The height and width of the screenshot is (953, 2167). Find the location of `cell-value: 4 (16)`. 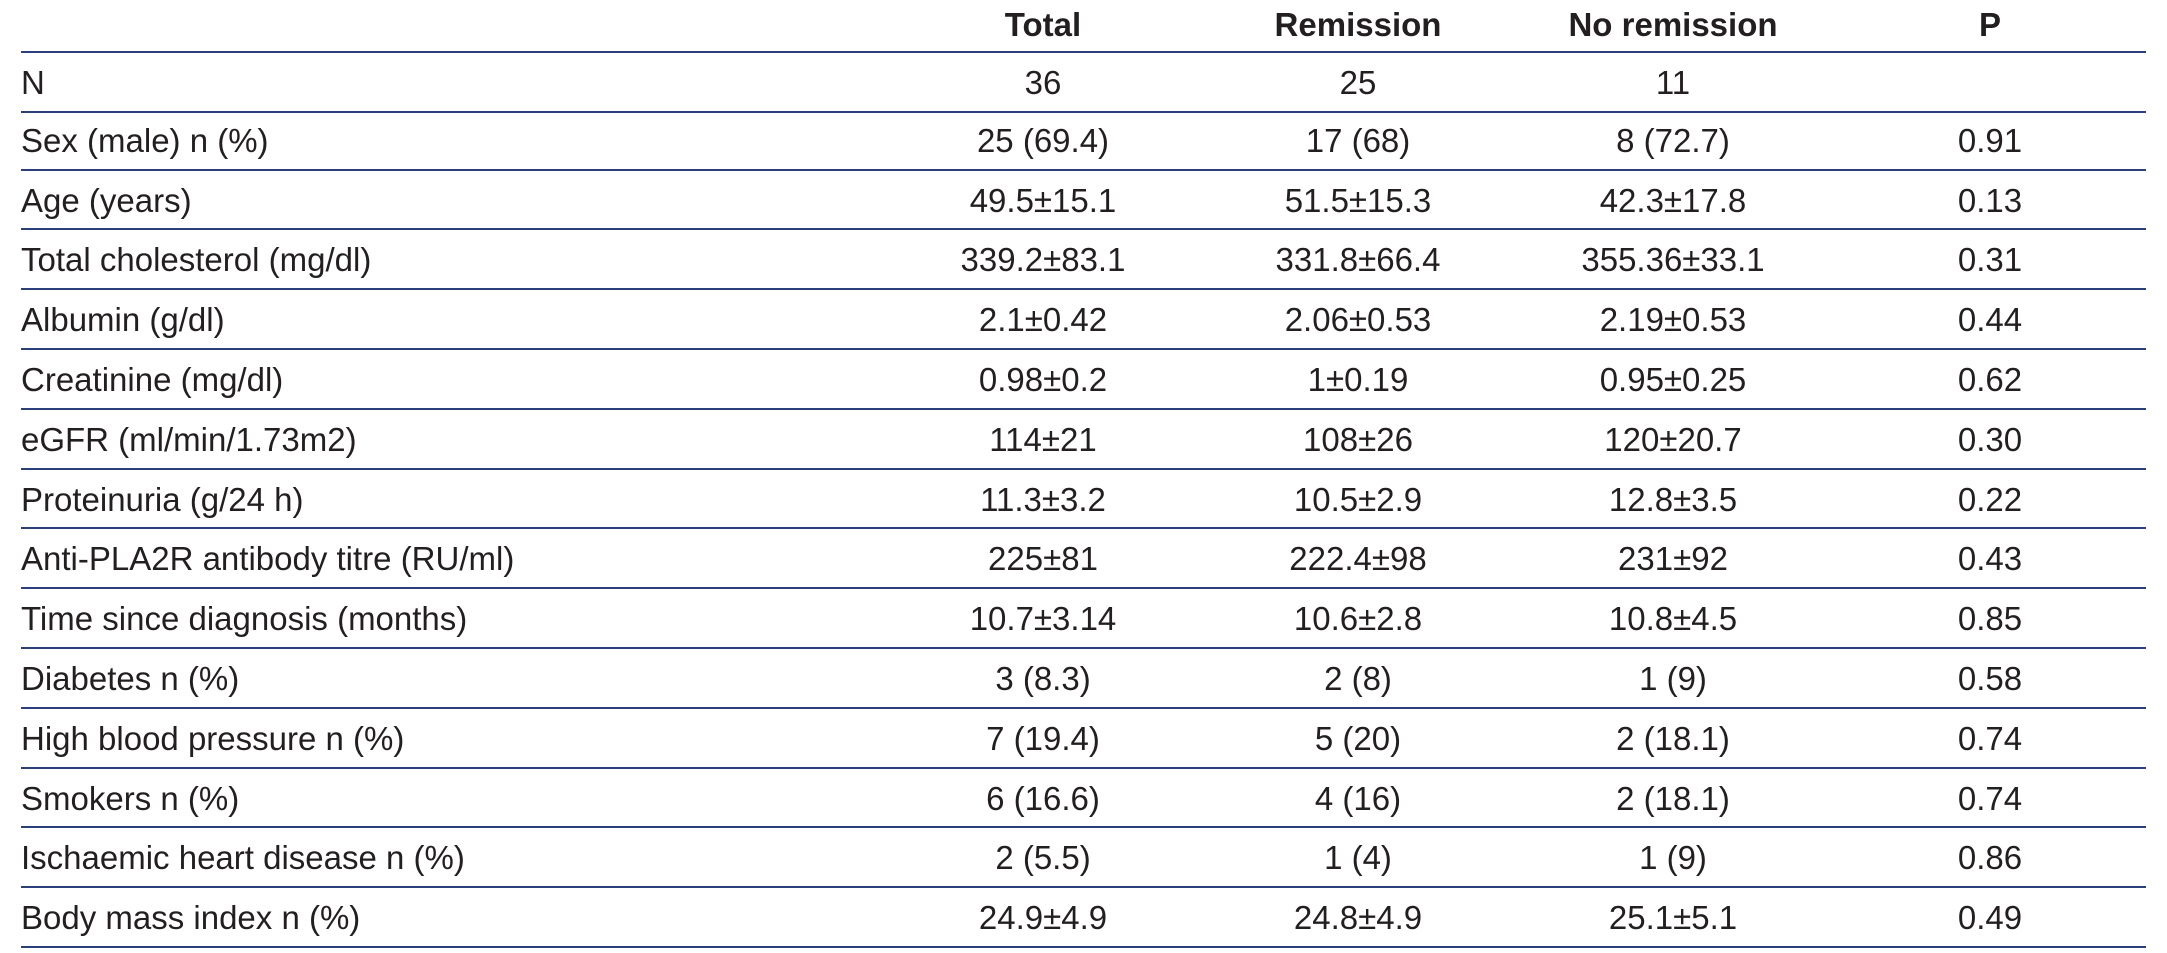

cell-value: 4 (16) is located at coordinates (1358, 798).